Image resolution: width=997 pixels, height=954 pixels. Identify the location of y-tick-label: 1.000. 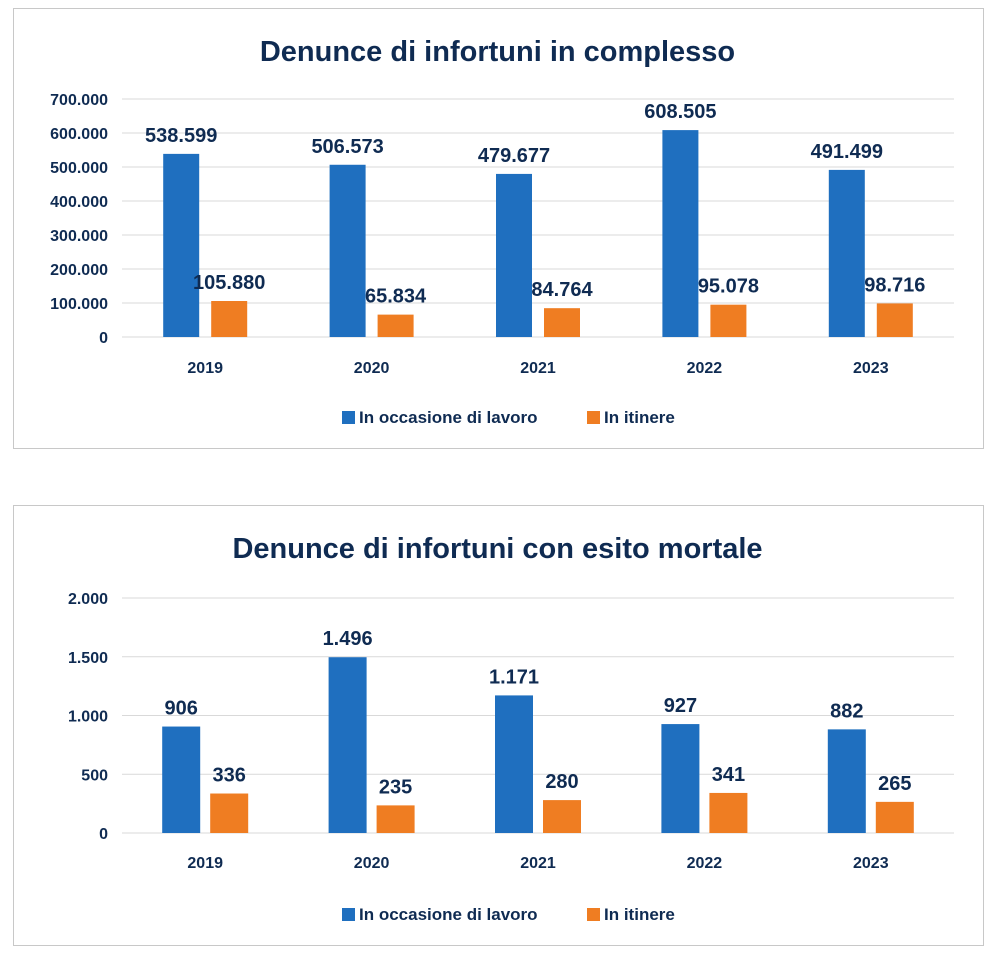
(88, 717).